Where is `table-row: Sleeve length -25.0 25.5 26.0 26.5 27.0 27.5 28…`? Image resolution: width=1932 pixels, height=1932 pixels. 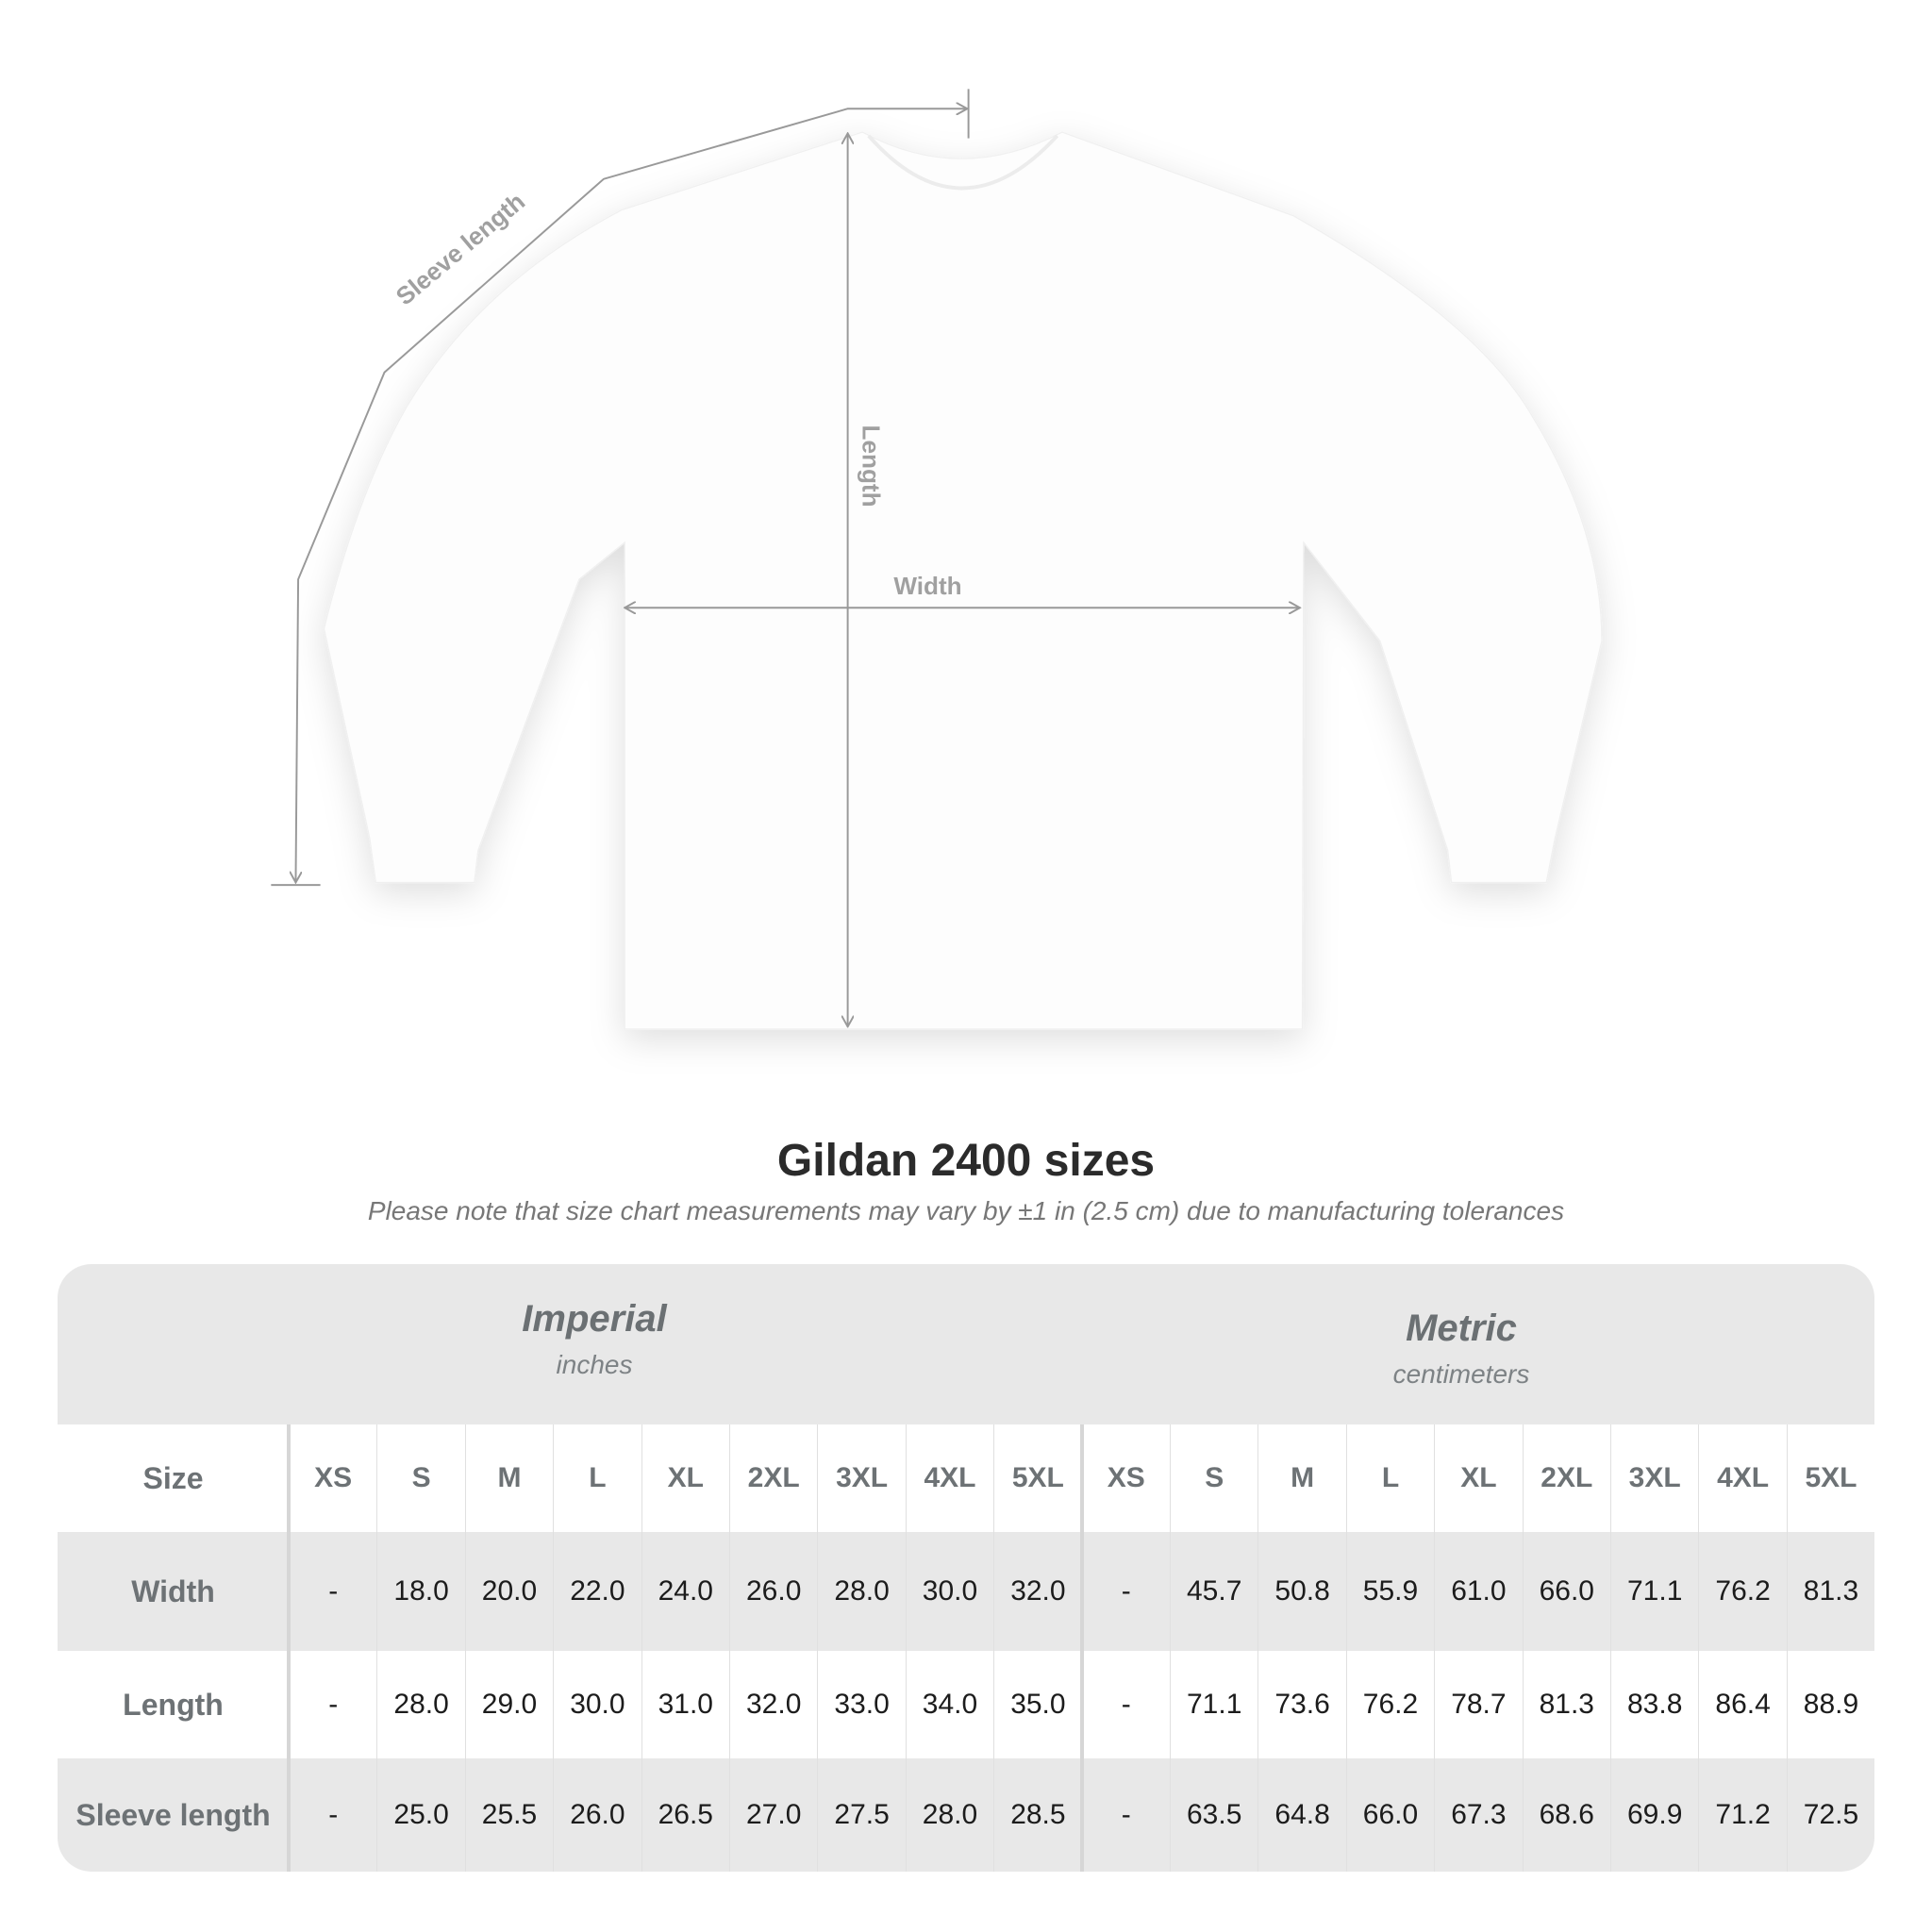
table-row: Sleeve length -25.0 25.5 26.0 26.5 27.0 27.5 28… is located at coordinates (966, 1815).